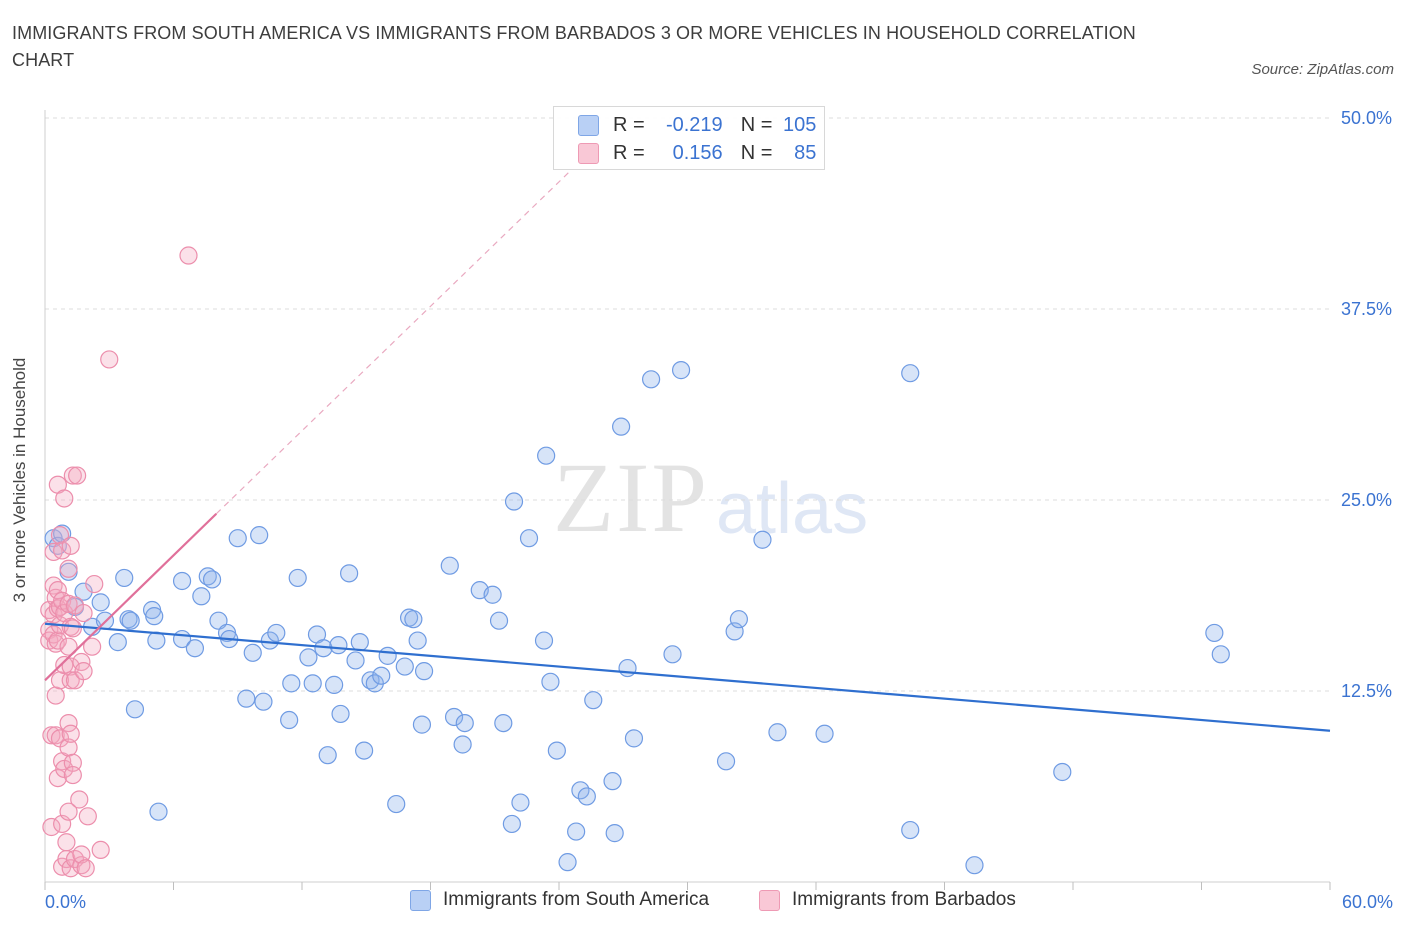 The image size is (1406, 930). What do you see at coordinates (800, 124) in the screenshot?
I see `legend-n-value: 105` at bounding box center [800, 124].